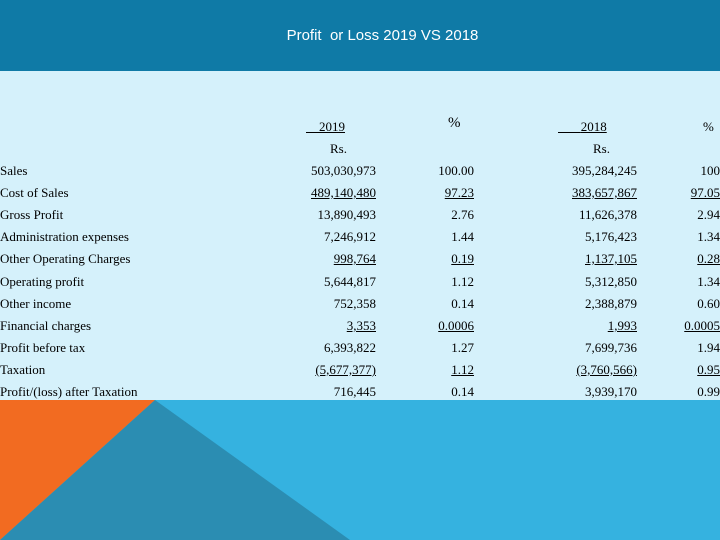 This screenshot has height=540, width=720. What do you see at coordinates (702, 325) in the screenshot?
I see `pct-2018: 0.0005` at bounding box center [702, 325].